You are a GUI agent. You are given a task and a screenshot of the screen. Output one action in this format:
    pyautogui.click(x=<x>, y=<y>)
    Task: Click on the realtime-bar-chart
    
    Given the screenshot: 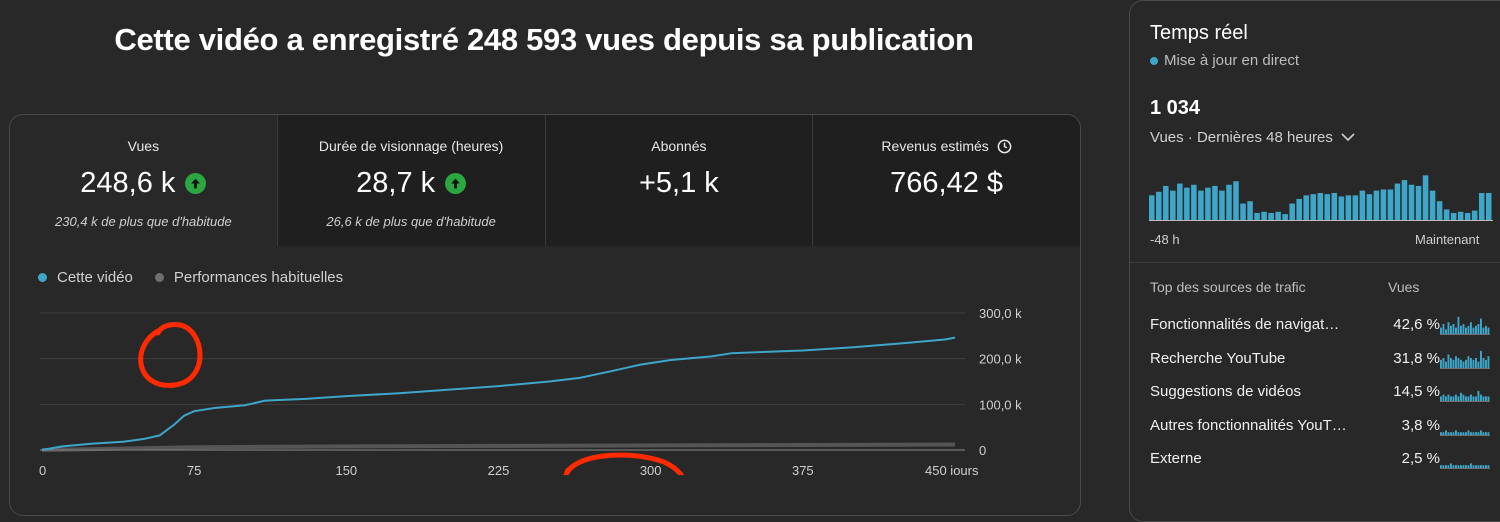 What is the action you would take?
    pyautogui.click(x=1321, y=198)
    